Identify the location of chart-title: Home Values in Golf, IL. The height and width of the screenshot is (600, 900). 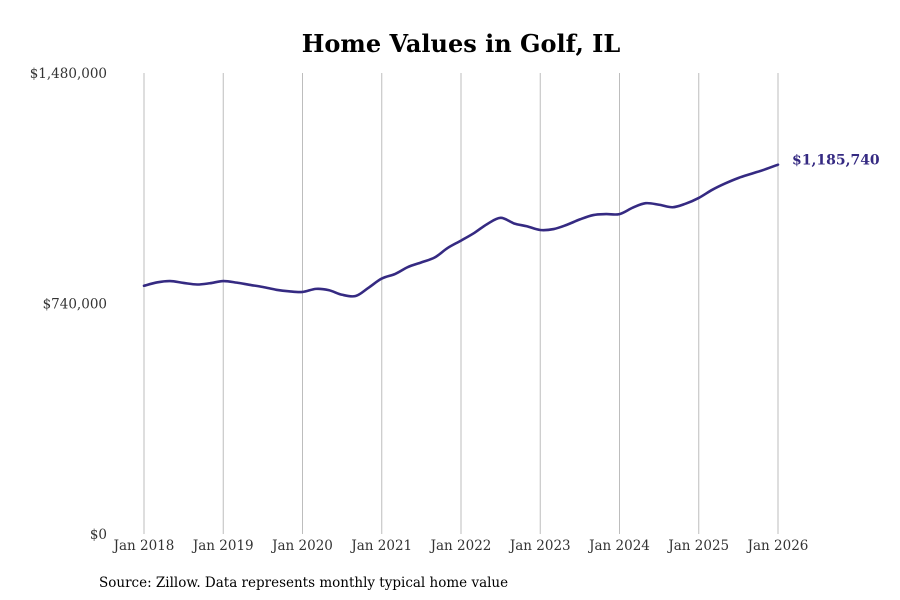
(461, 43).